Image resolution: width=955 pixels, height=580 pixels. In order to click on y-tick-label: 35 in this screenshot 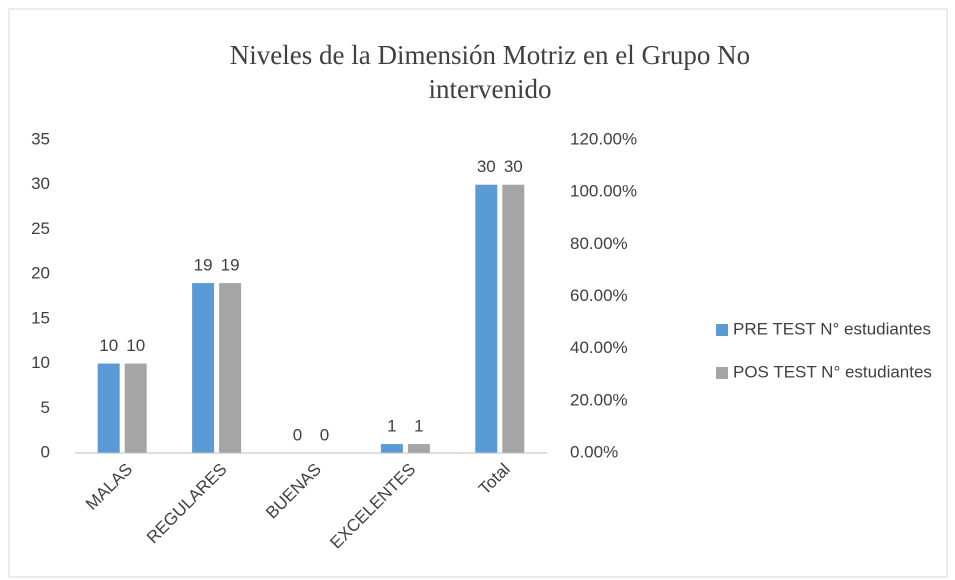, I will do `click(40, 138)`.